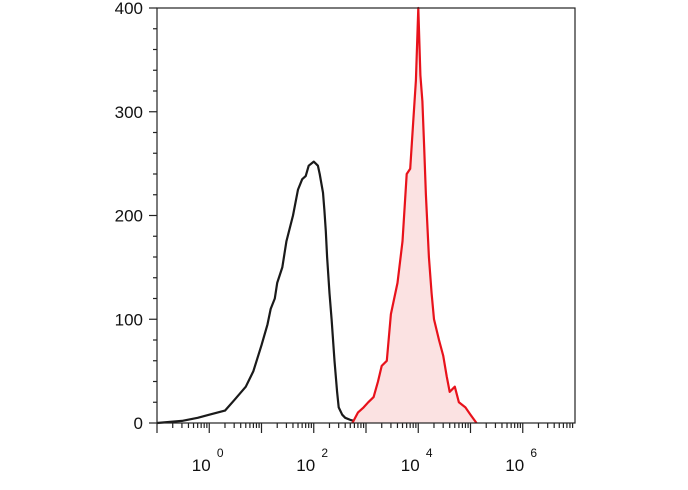 This screenshot has width=688, height=490. Describe the element at coordinates (429, 453) in the screenshot. I see `x-tick-exponent: 4` at that location.